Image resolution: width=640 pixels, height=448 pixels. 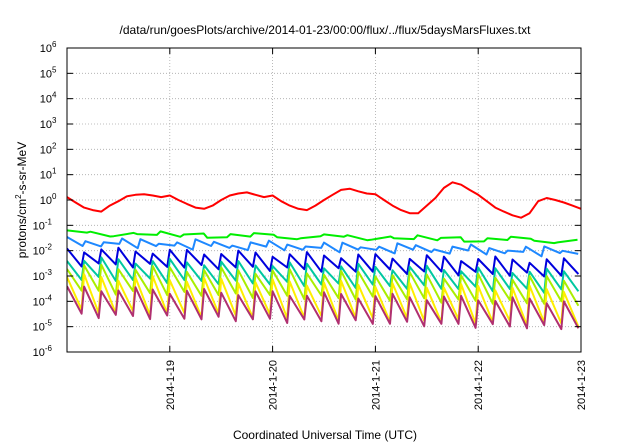 I want to click on y-tick-label: 10⁵, so click(x=48, y=72).